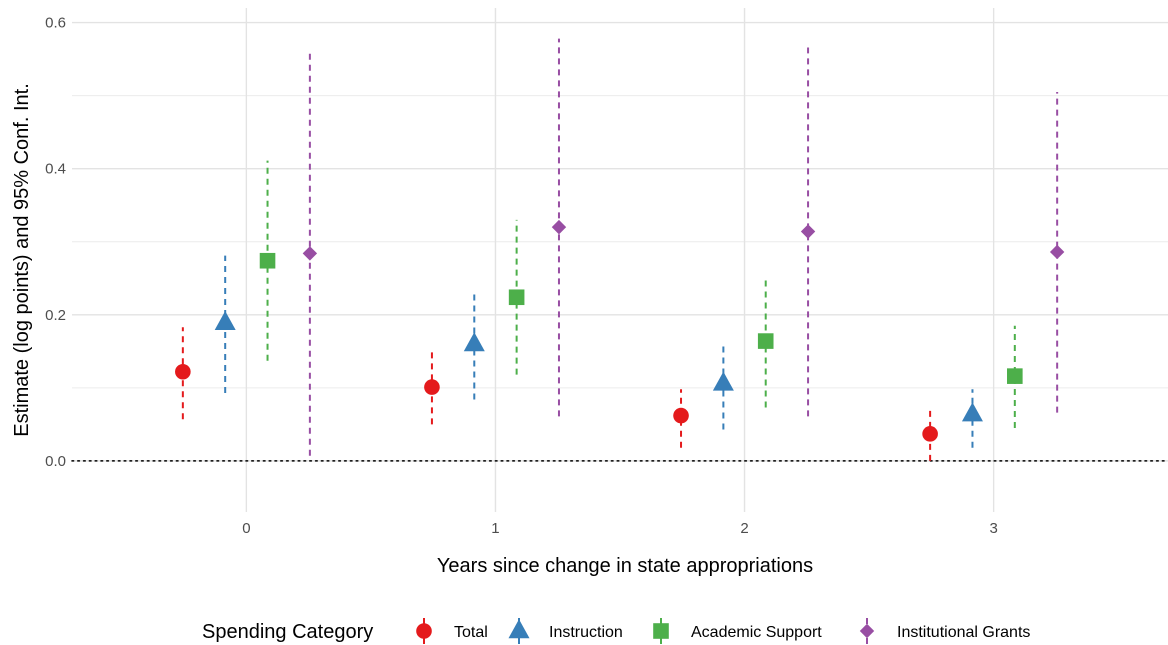 Image resolution: width=1168 pixels, height=645 pixels. Describe the element at coordinates (993, 528) in the screenshot. I see `x-tick-label: 3` at that location.